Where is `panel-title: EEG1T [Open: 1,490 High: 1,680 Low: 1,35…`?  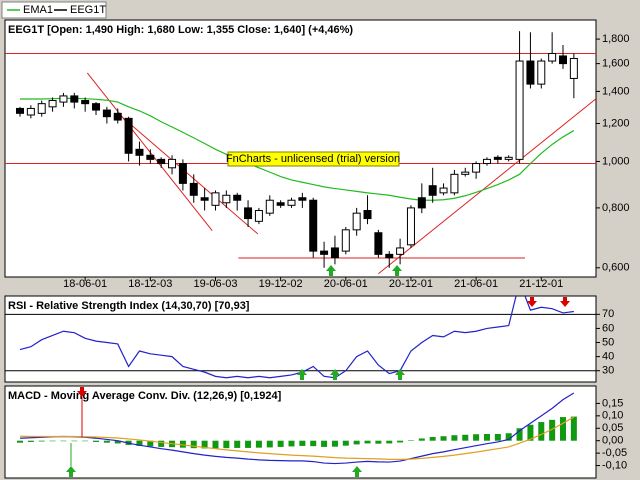 panel-title: EEG1T [Open: 1,490 High: 1,680 Low: 1,35… is located at coordinates (180, 30).